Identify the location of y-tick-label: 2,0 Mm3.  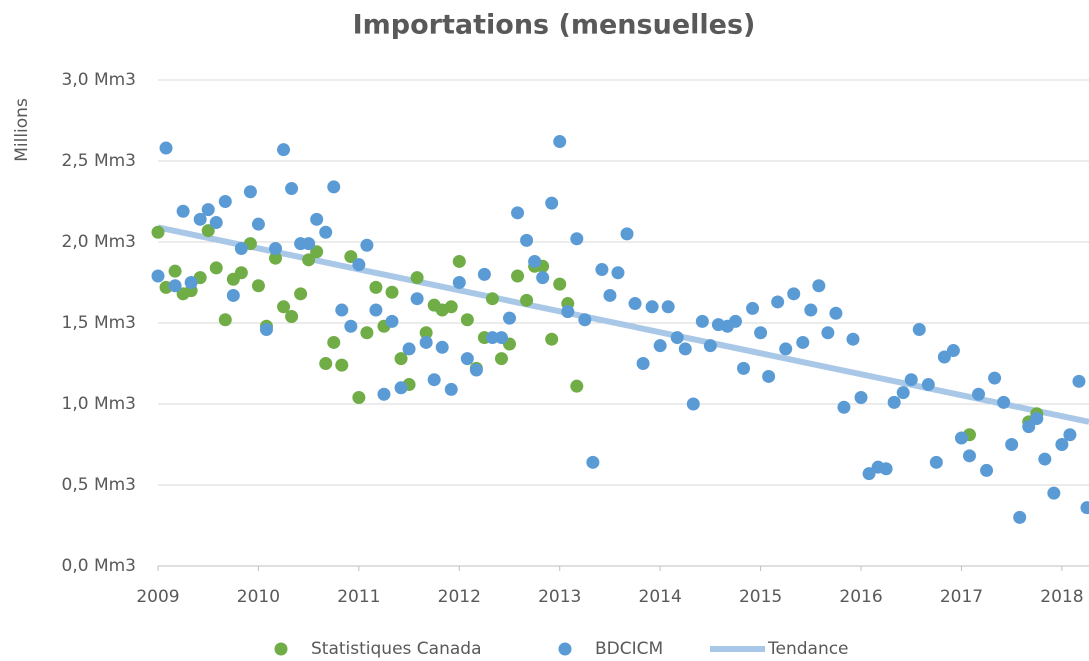
(99, 242).